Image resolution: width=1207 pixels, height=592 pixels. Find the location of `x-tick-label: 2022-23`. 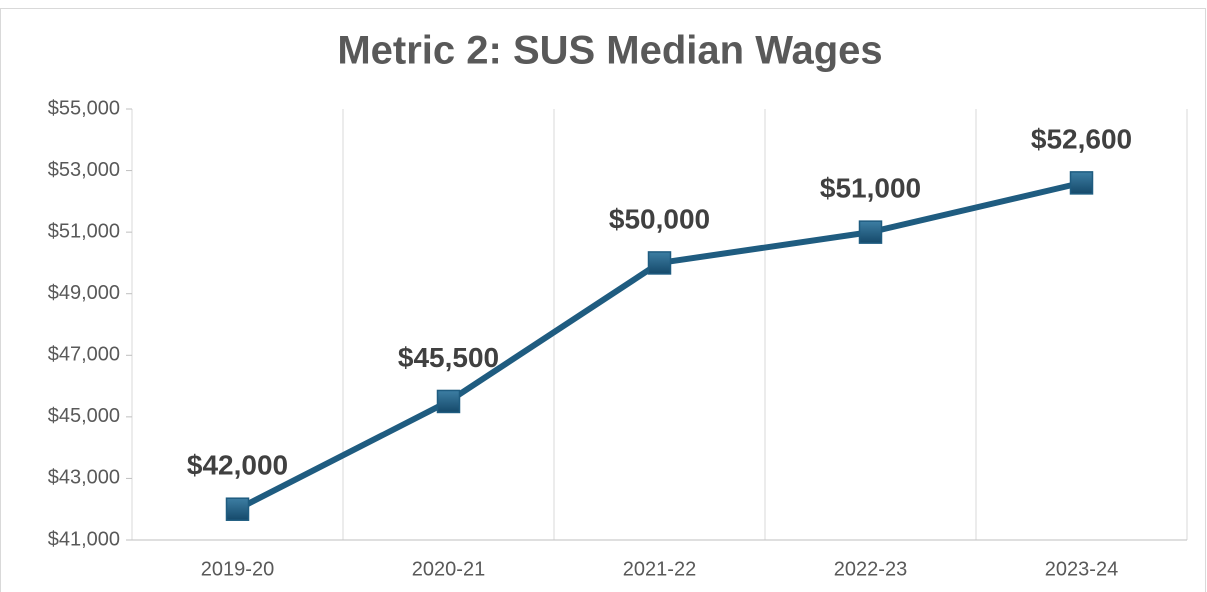

x-tick-label: 2022-23 is located at coordinates (870, 569).